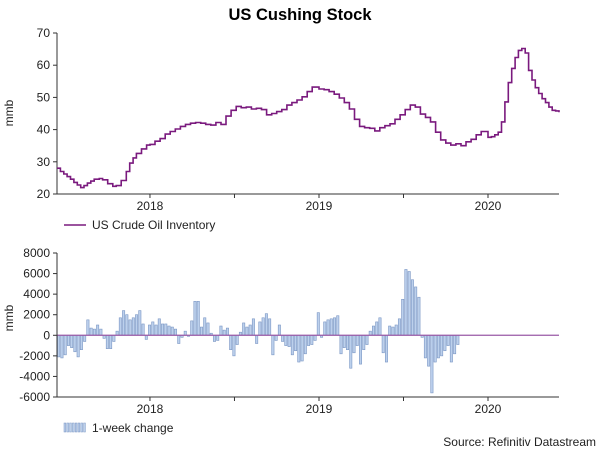  Describe the element at coordinates (9, 317) in the screenshot. I see `bar-chart-ylabel: mmb` at that location.